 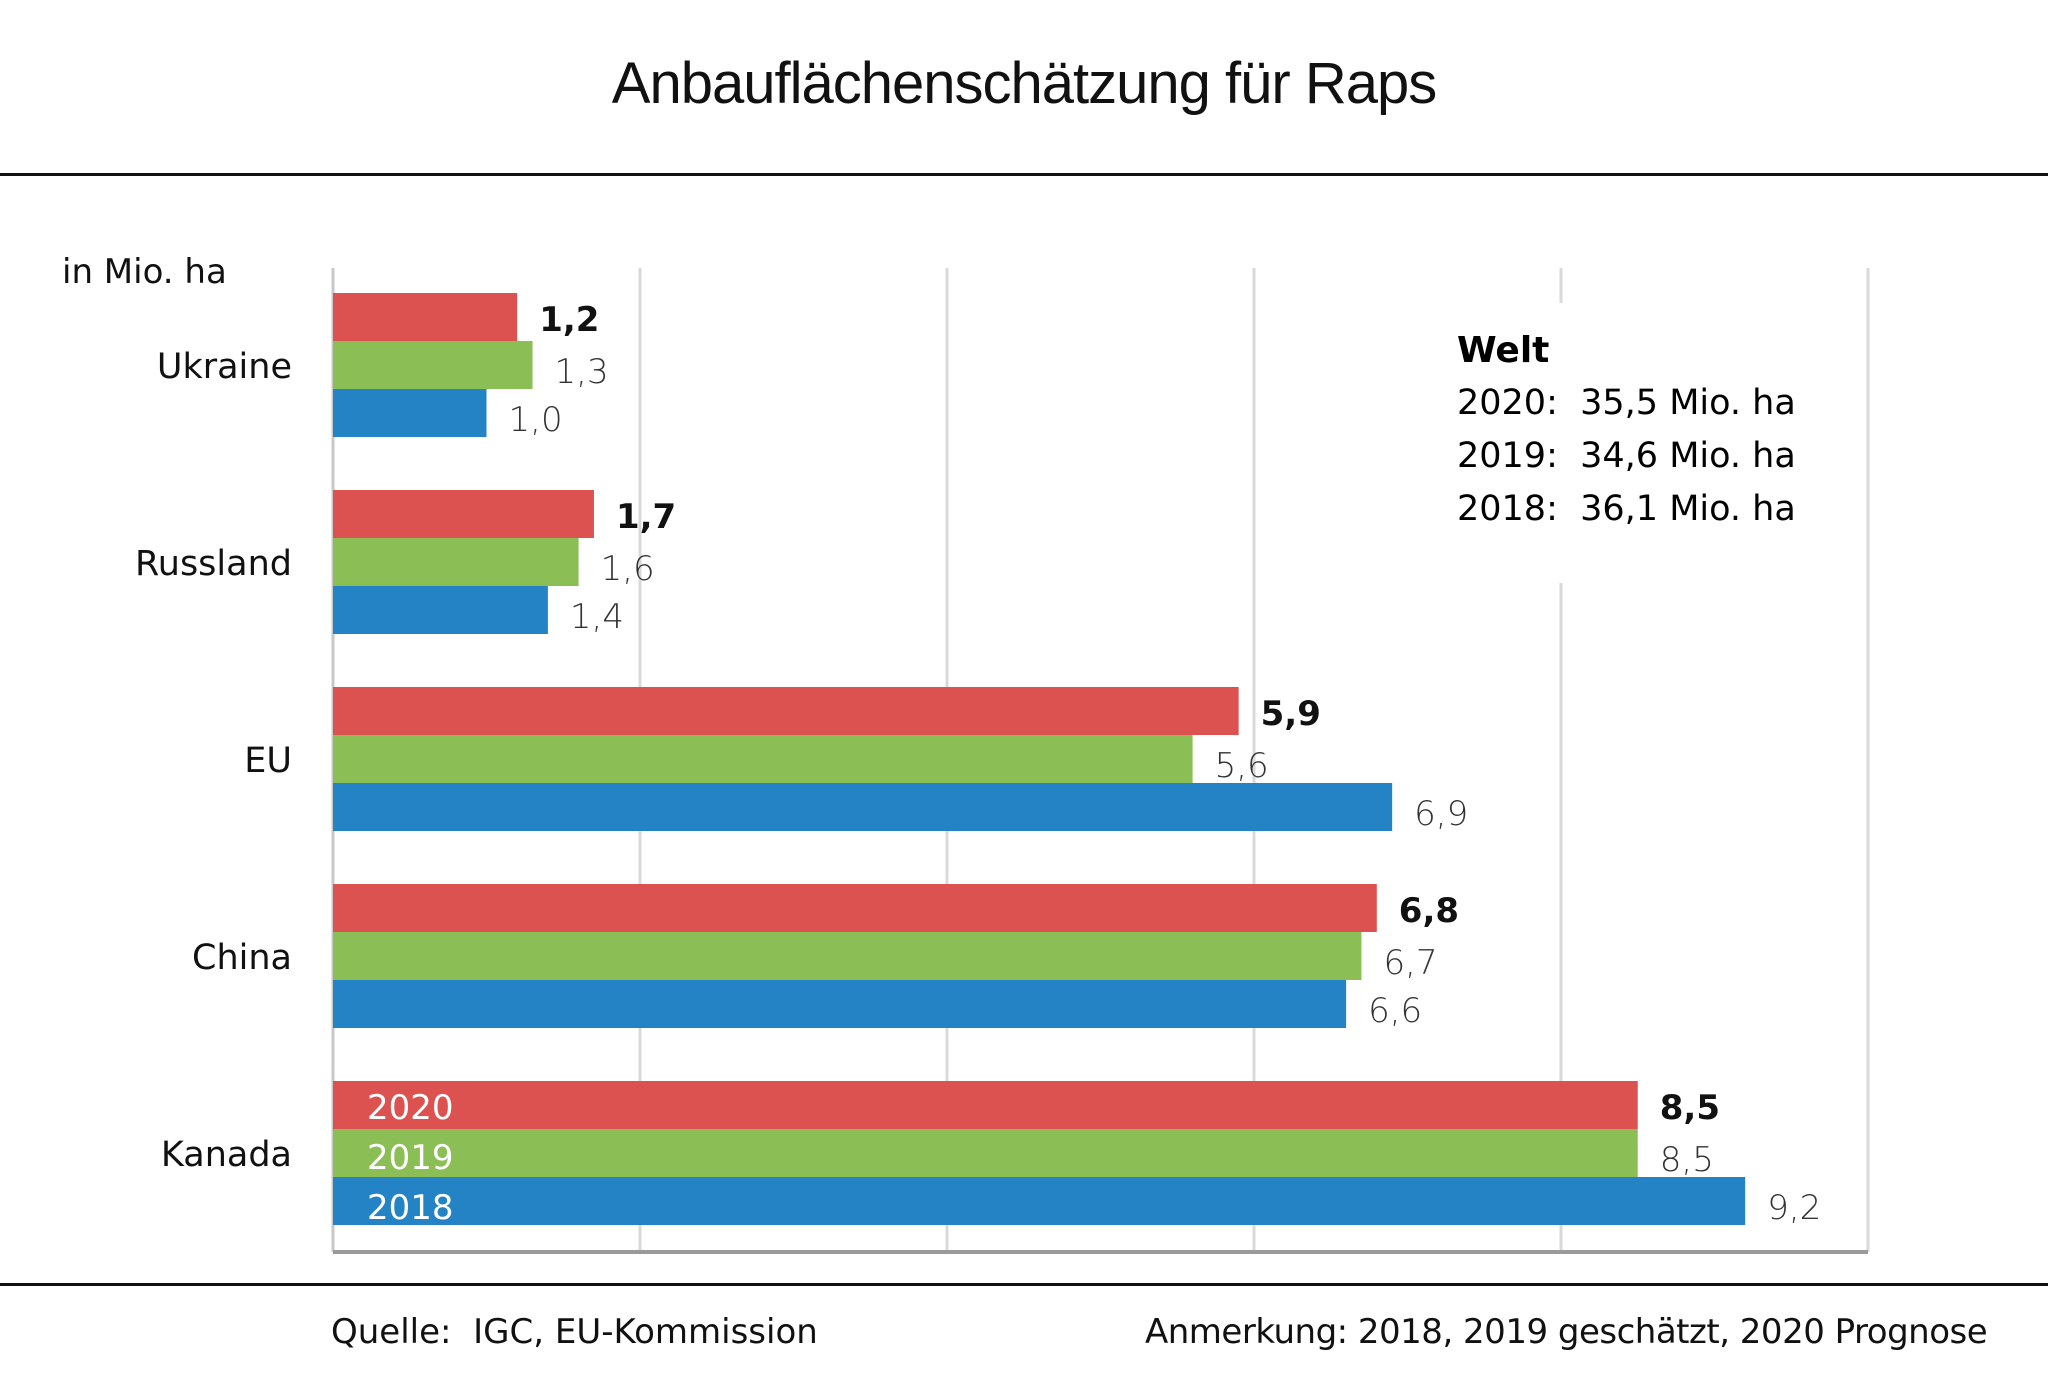 I want to click on legend-label-2018: 2018, so click(x=410, y=1208).